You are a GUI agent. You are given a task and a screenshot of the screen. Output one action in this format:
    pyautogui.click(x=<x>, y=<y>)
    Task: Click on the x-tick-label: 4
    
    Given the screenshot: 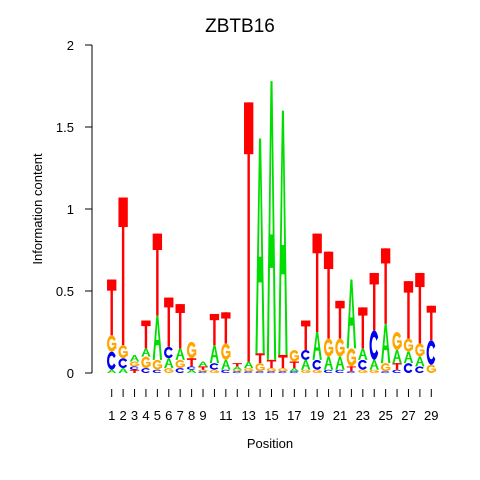 What is the action you would take?
    pyautogui.click(x=145, y=415)
    